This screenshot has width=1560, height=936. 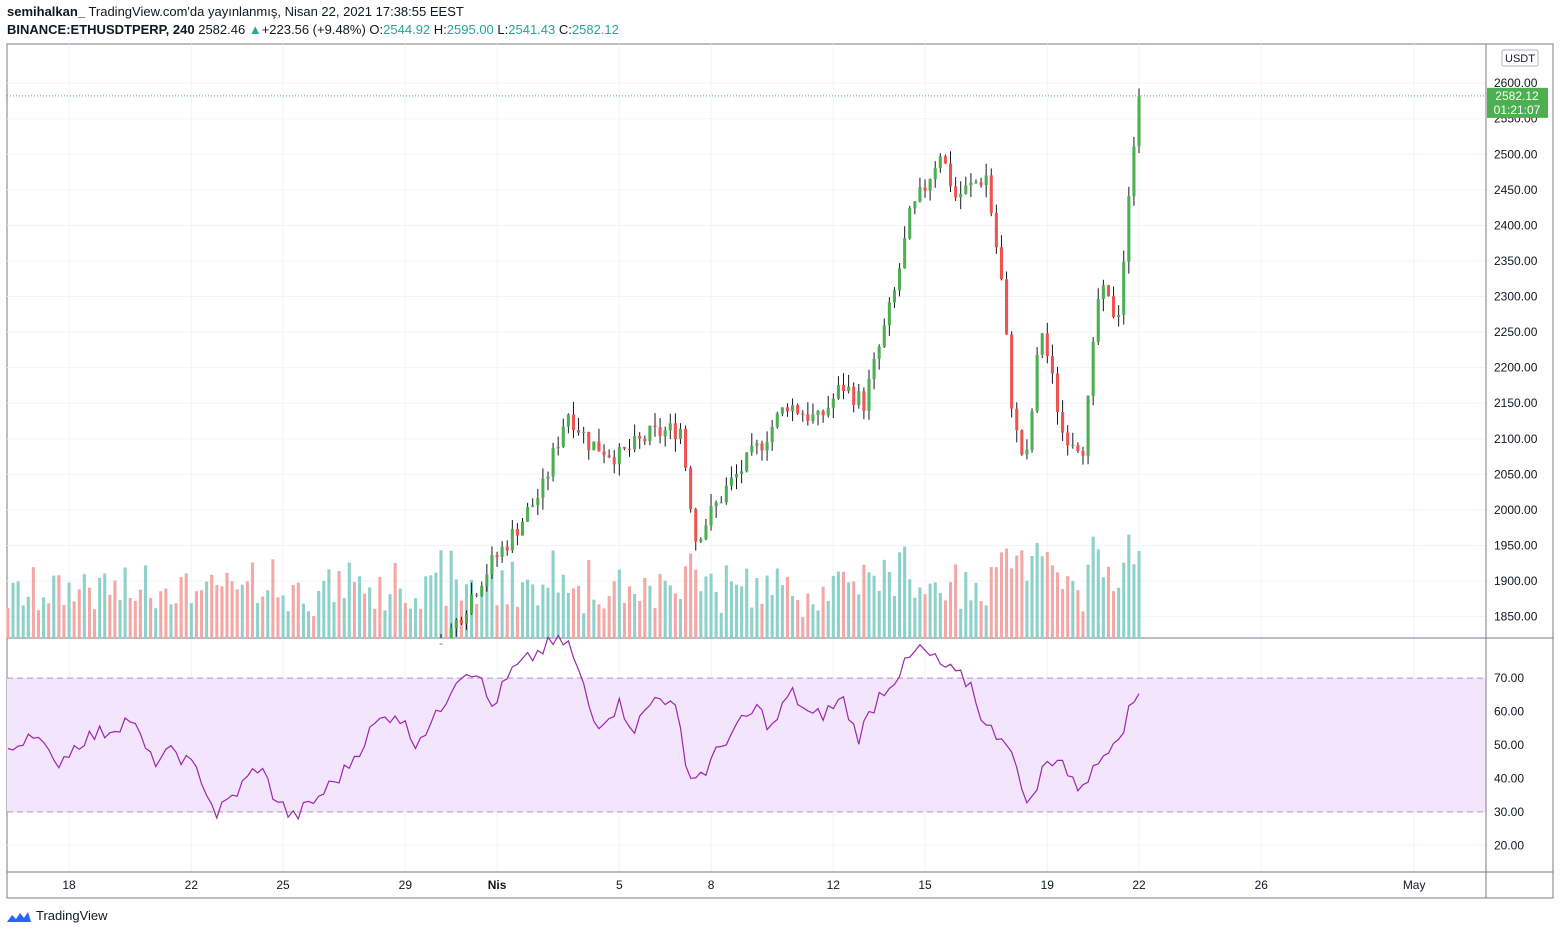 What do you see at coordinates (1509, 712) in the screenshot?
I see `rsi-tick-label: 60.00` at bounding box center [1509, 712].